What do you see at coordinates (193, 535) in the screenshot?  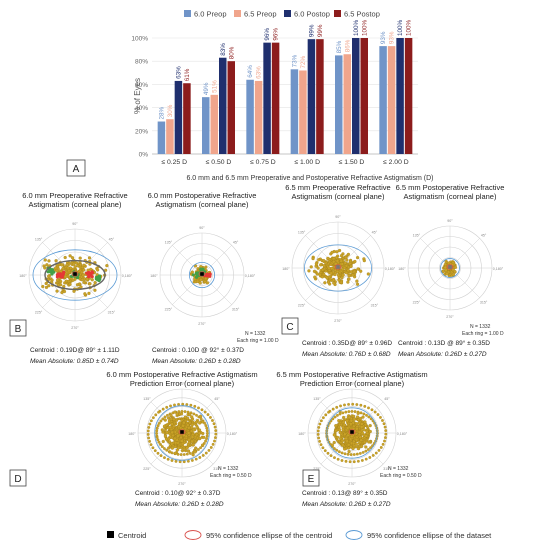 I see `legend-centroid-ellipse` at bounding box center [193, 535].